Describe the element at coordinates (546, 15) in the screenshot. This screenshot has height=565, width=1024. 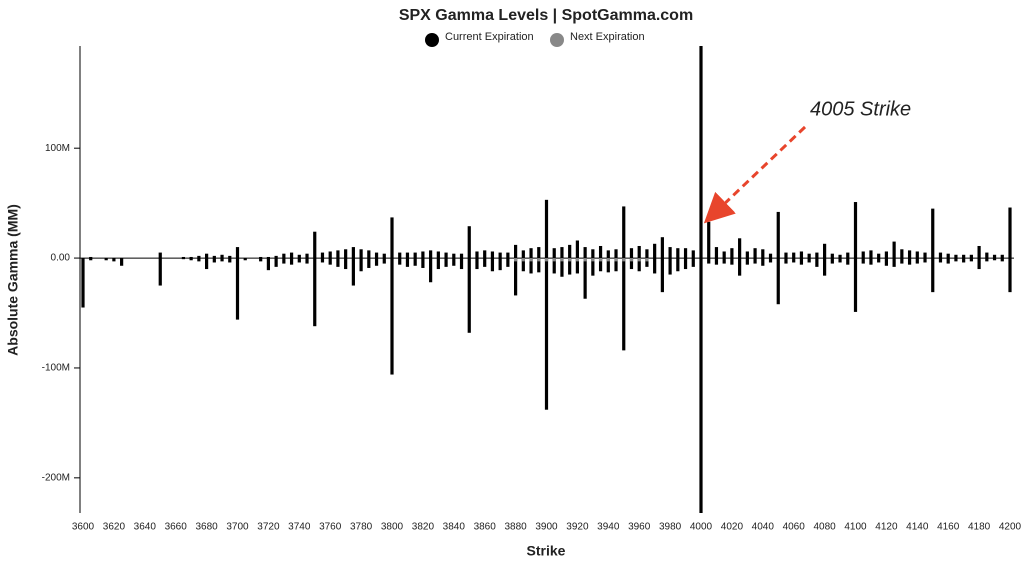
I see `chart-title: SPX Gamma Levels | SpotGamma.com` at that location.